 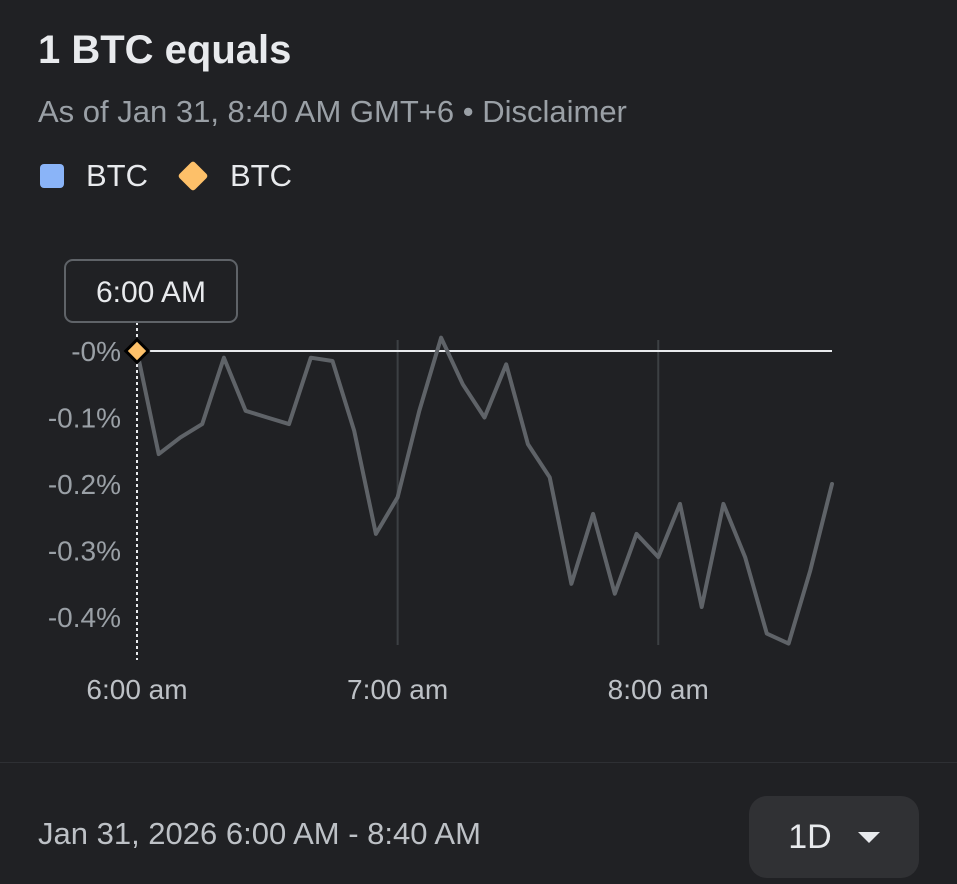 I want to click on y-tick-label: -0.4%, so click(x=84, y=617).